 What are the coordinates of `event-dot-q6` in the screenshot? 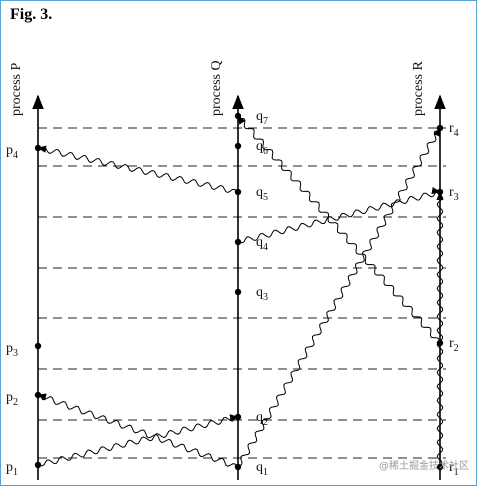 It's located at (238, 146).